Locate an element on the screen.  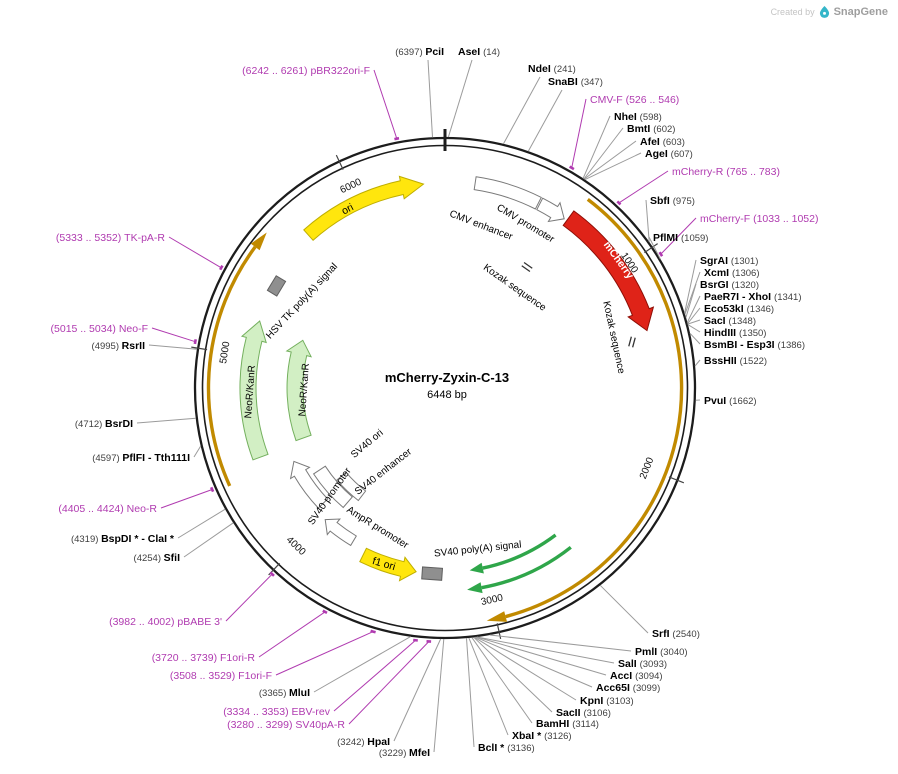
enzyme-site-label: (3229) MfeI is located at coordinates (404, 753).